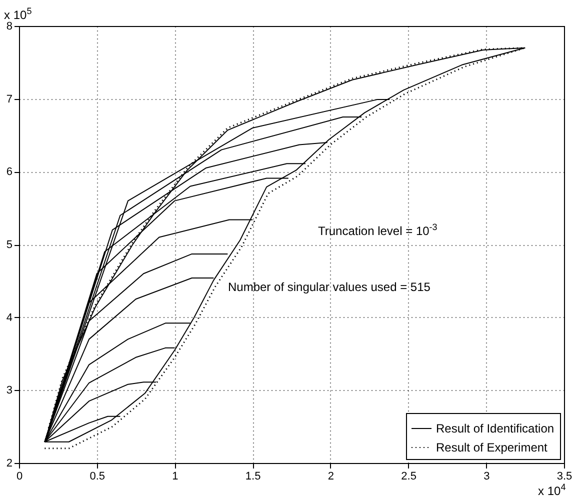  I want to click on y-tick-label: 8, so click(9, 26).